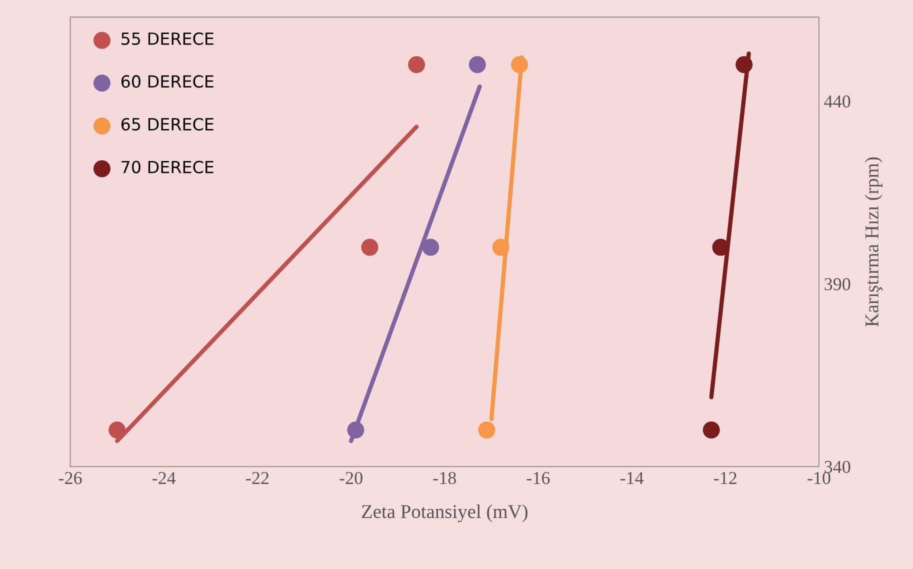 The image size is (913, 569). I want to click on x-axis-title: Zeta Potansiyel (mV), so click(445, 513).